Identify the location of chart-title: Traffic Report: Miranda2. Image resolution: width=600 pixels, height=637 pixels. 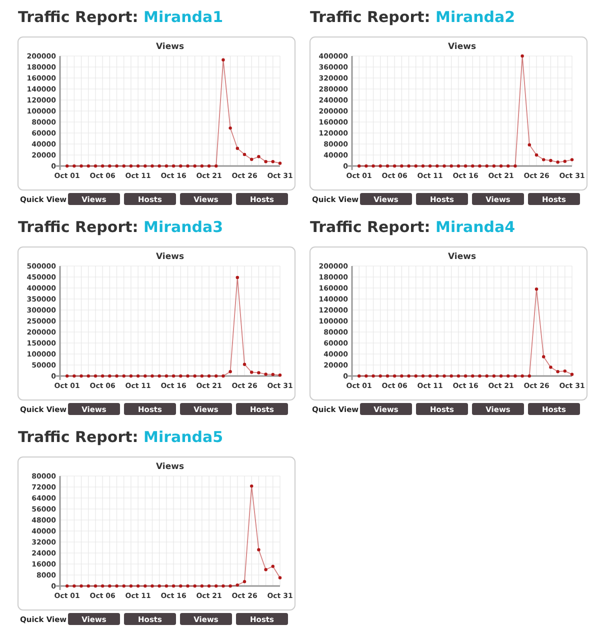
(413, 17).